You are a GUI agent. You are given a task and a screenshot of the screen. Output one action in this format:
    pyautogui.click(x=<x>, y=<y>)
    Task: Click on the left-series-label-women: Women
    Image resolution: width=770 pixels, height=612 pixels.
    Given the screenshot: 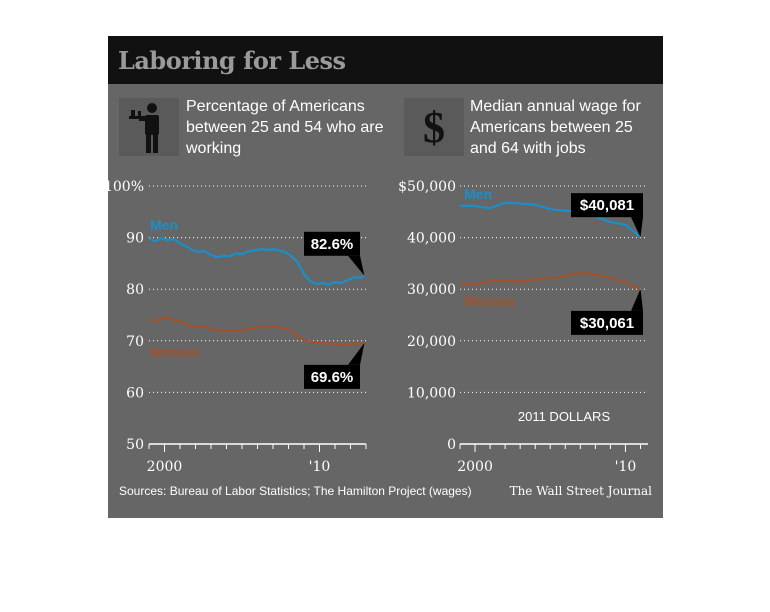 What is the action you would take?
    pyautogui.click(x=174, y=352)
    